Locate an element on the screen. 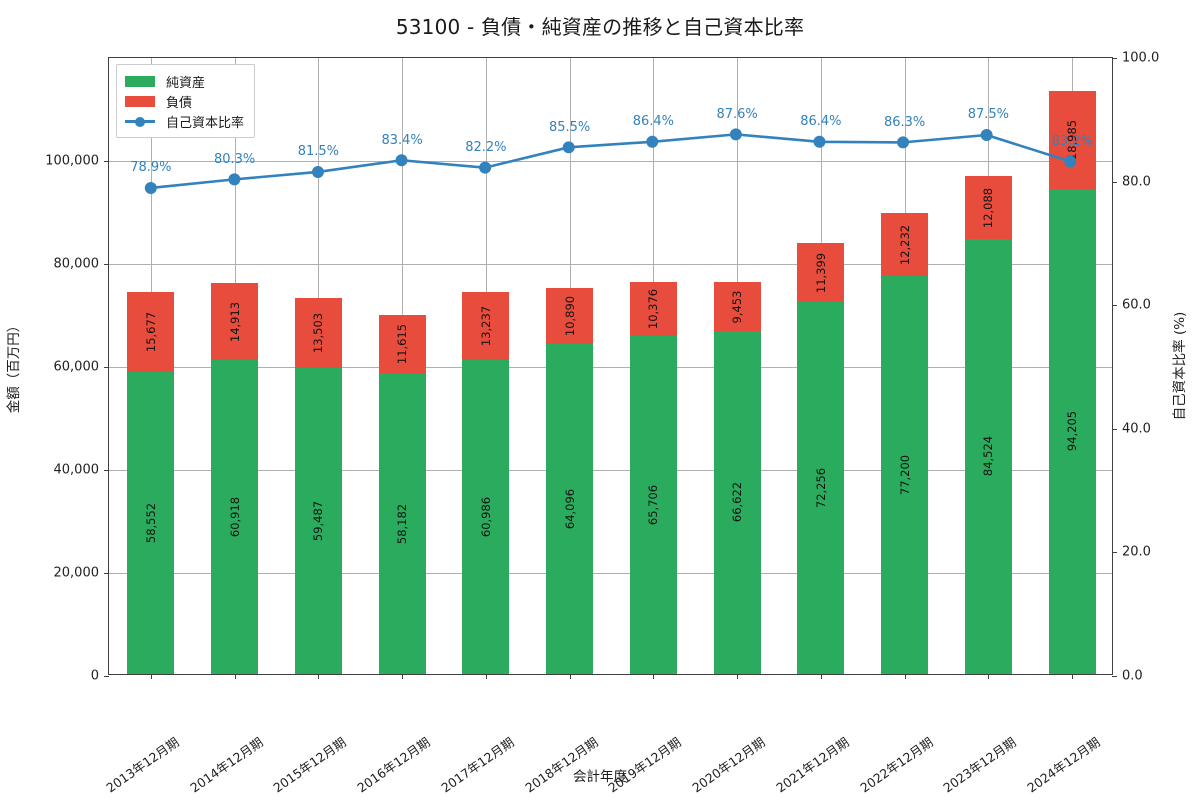 The image size is (1200, 800). legend-label: 純資産 is located at coordinates (186, 83).